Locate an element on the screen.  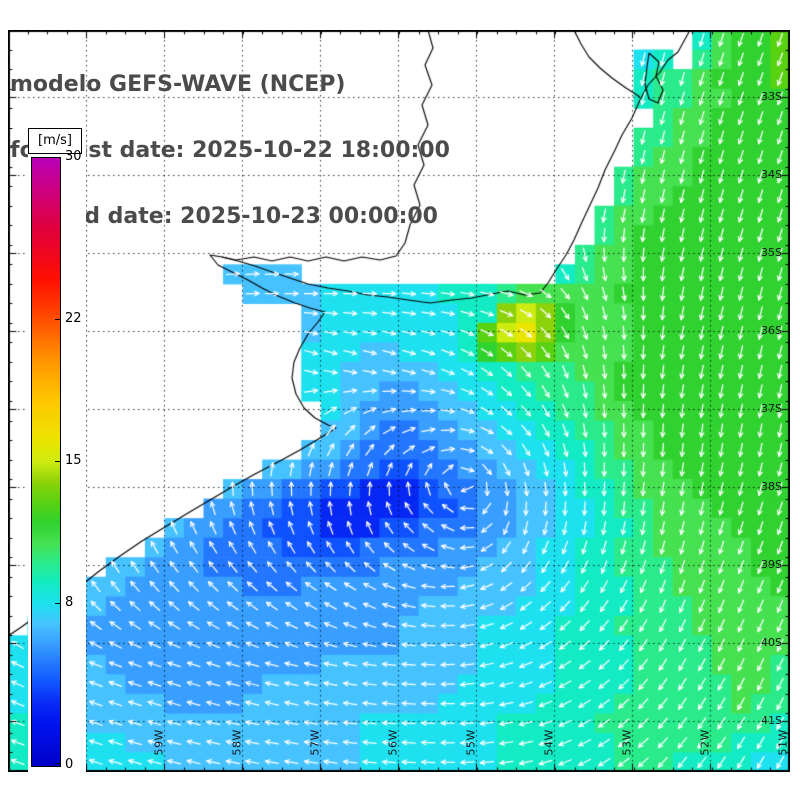
lat-label: 35S is located at coordinates (771, 252).